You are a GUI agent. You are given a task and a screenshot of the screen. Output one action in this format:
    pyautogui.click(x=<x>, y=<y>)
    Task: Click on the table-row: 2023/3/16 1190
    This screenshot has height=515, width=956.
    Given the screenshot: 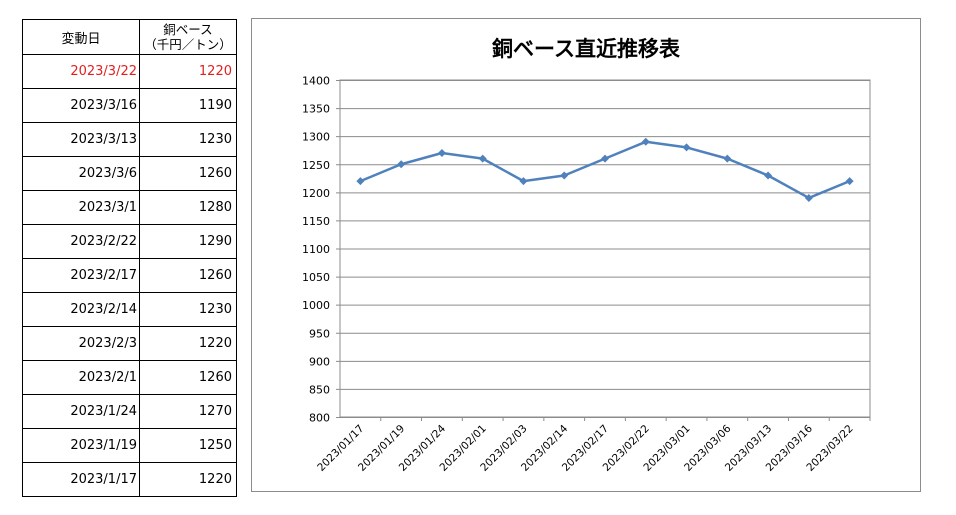 What is the action you would take?
    pyautogui.click(x=129, y=105)
    